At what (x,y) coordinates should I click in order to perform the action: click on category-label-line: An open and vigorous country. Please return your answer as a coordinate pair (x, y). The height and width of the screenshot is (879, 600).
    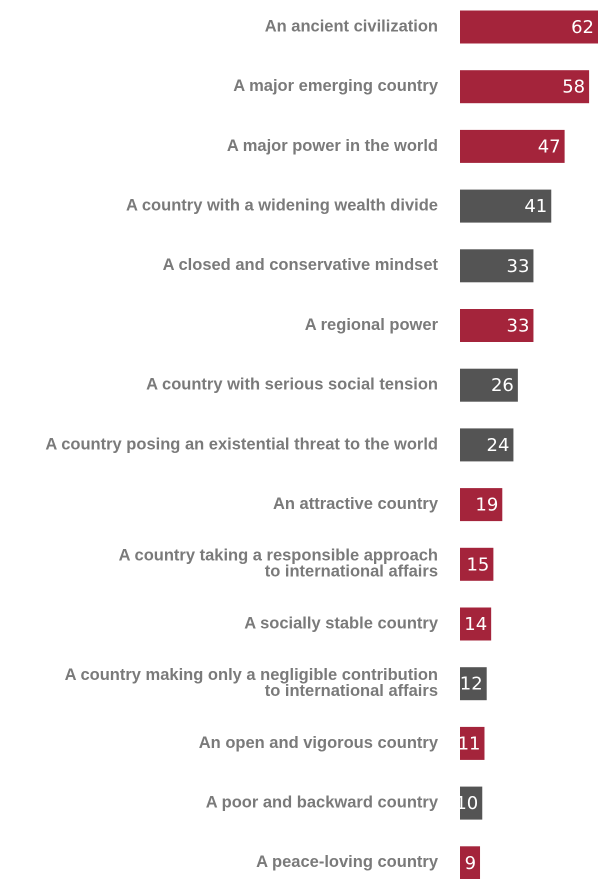
    Looking at the image, I should click on (319, 743).